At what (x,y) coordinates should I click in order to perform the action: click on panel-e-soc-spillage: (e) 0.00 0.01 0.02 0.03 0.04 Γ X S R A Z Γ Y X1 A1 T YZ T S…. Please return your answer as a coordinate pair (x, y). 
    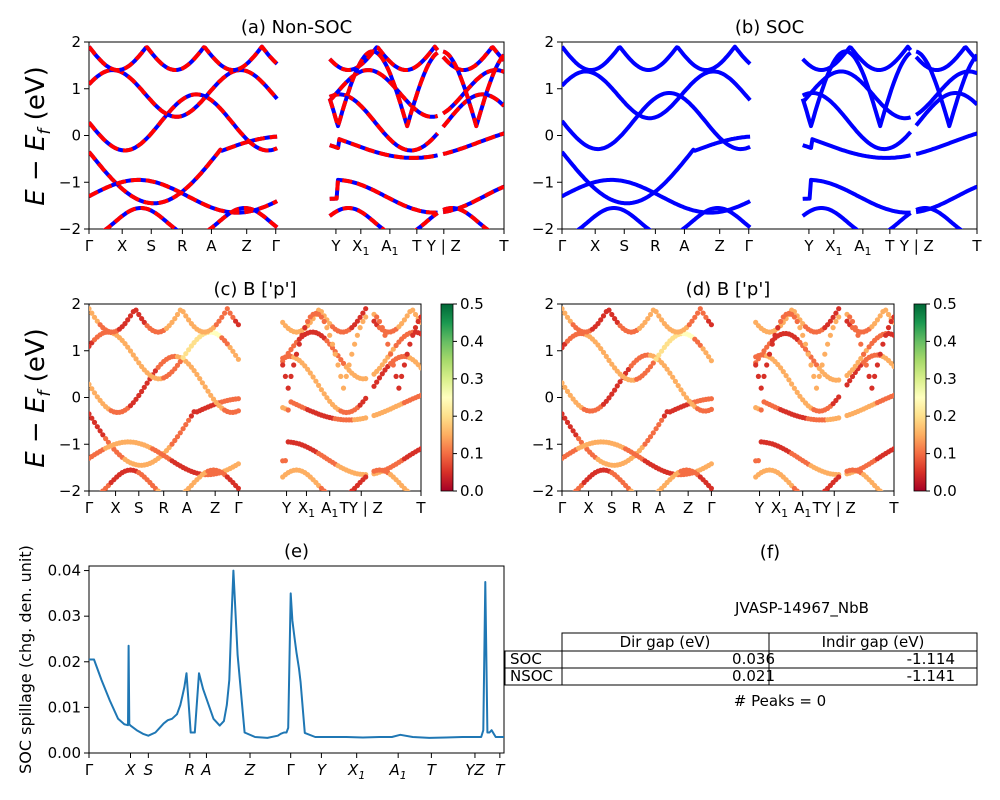
    Looking at the image, I should click on (261, 661).